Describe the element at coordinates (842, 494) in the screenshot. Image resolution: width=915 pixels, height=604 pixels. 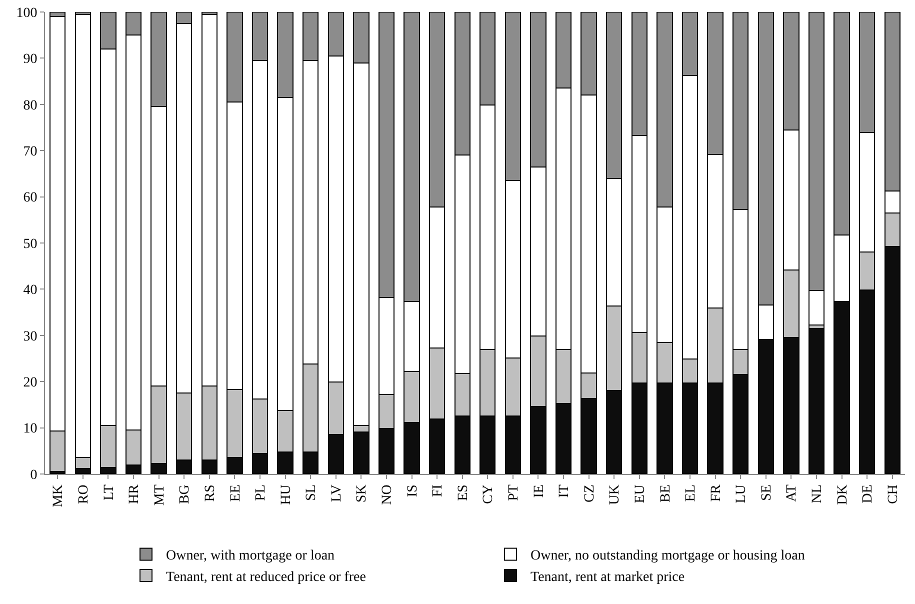
I see `x-tick-label: DK` at that location.